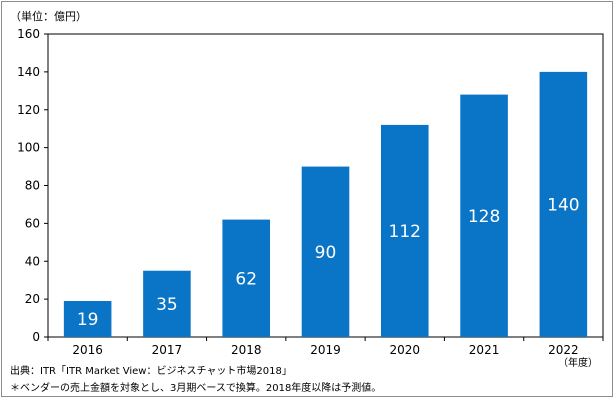 The image size is (616, 400). What do you see at coordinates (405, 350) in the screenshot?
I see `x-tick-label: 2020` at bounding box center [405, 350].